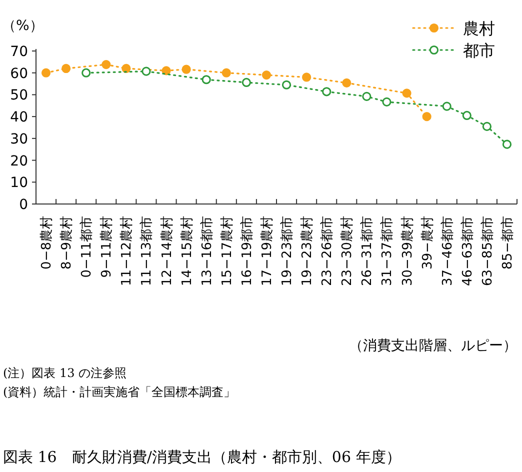  Describe the element at coordinates (127, 251) in the screenshot. I see `x-tick-label: 11−12農村` at that location.